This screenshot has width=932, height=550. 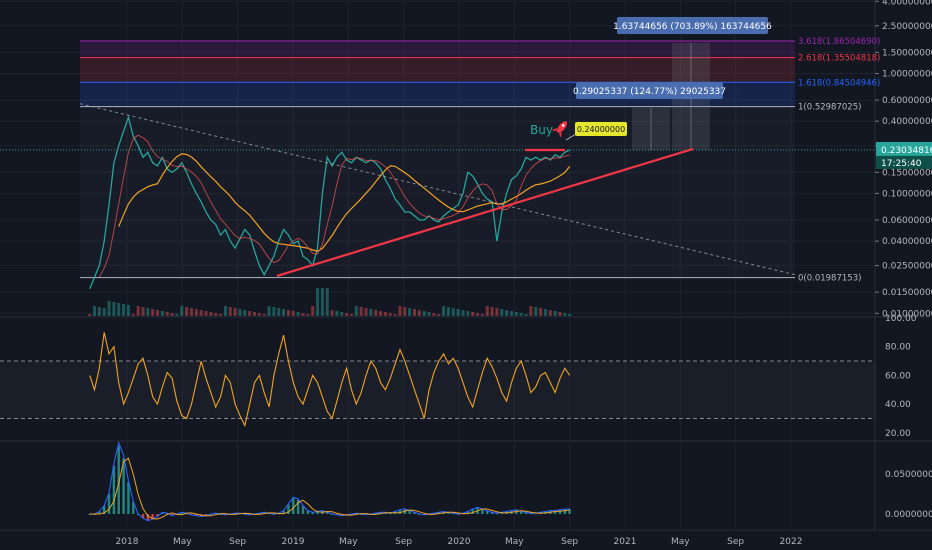 I want to click on macd-pane, so click(x=329, y=481).